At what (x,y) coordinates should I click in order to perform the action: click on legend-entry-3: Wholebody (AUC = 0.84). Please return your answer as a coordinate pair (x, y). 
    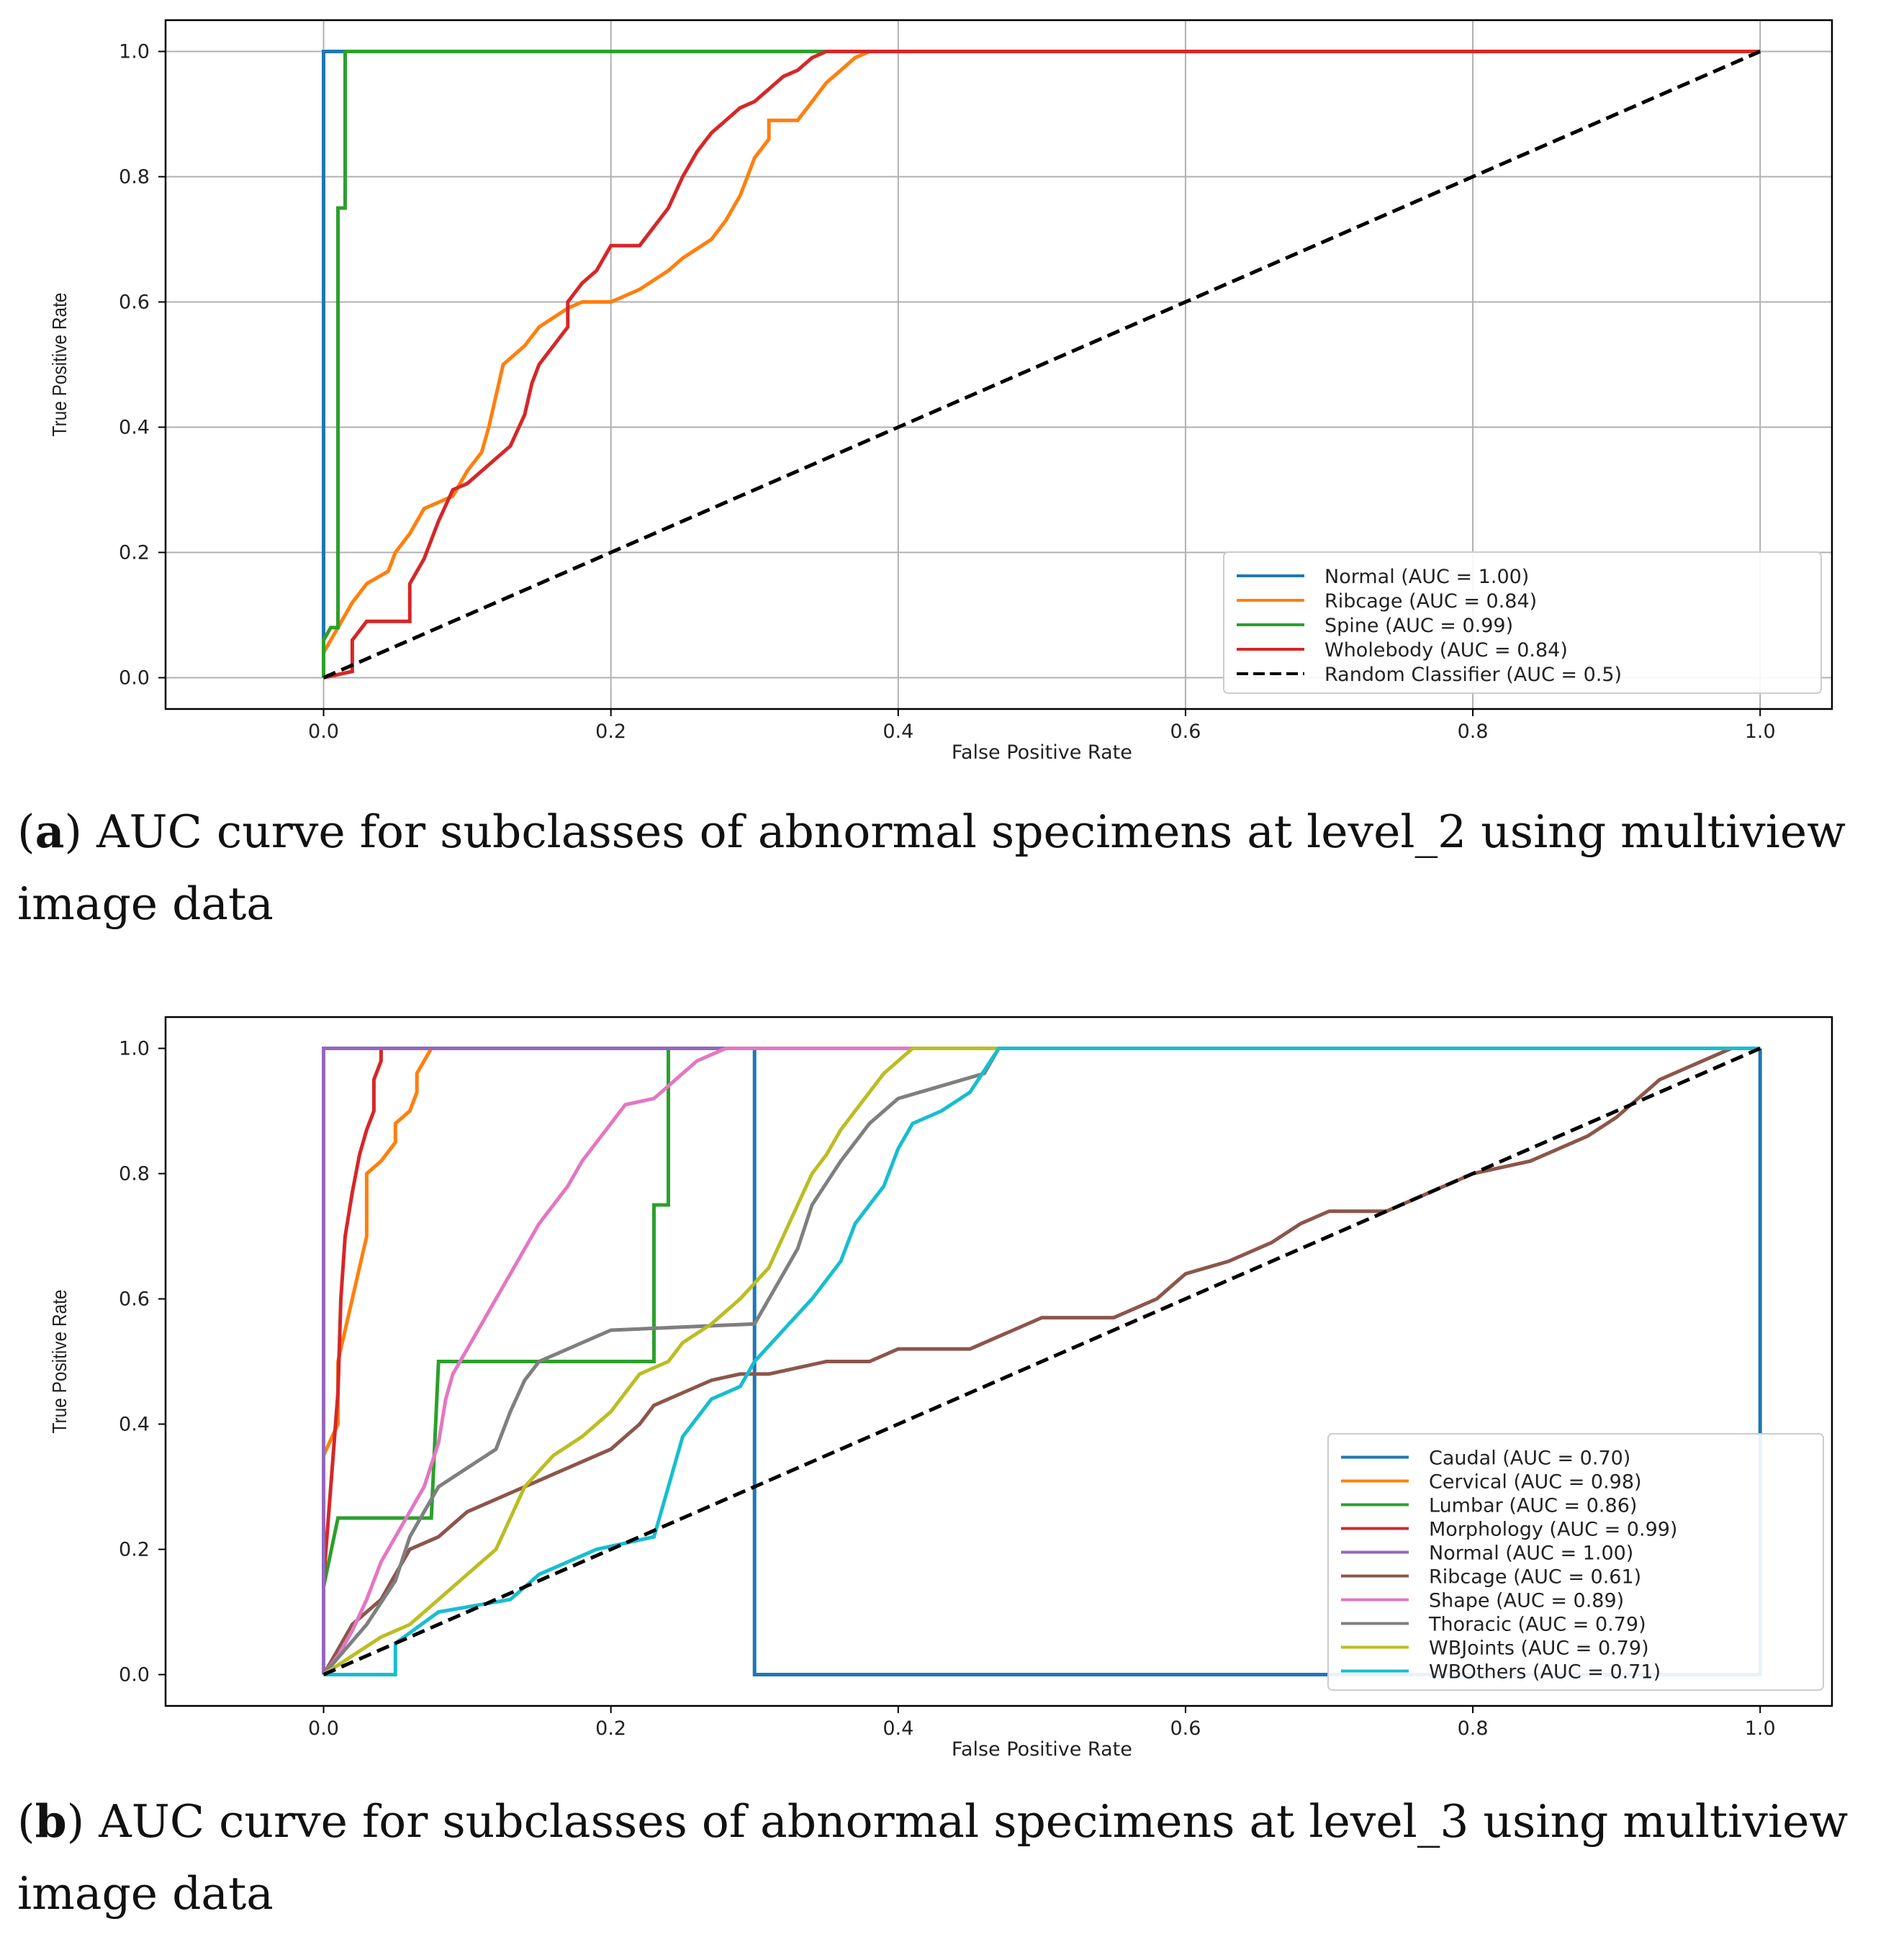
    Looking at the image, I should click on (1446, 650).